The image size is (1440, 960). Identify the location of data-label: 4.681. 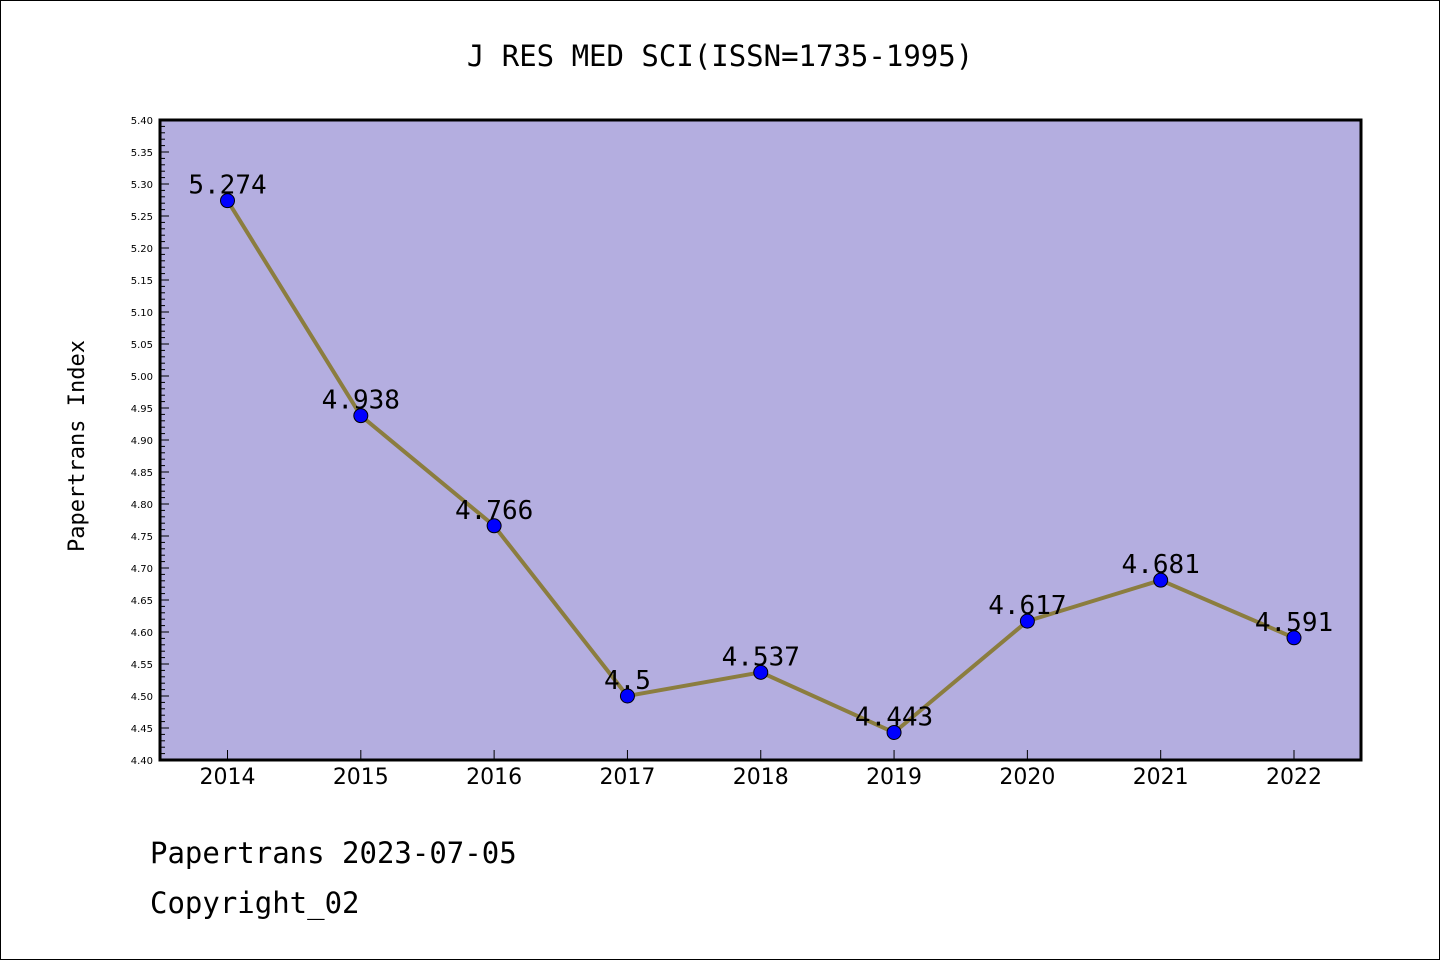
(1161, 565).